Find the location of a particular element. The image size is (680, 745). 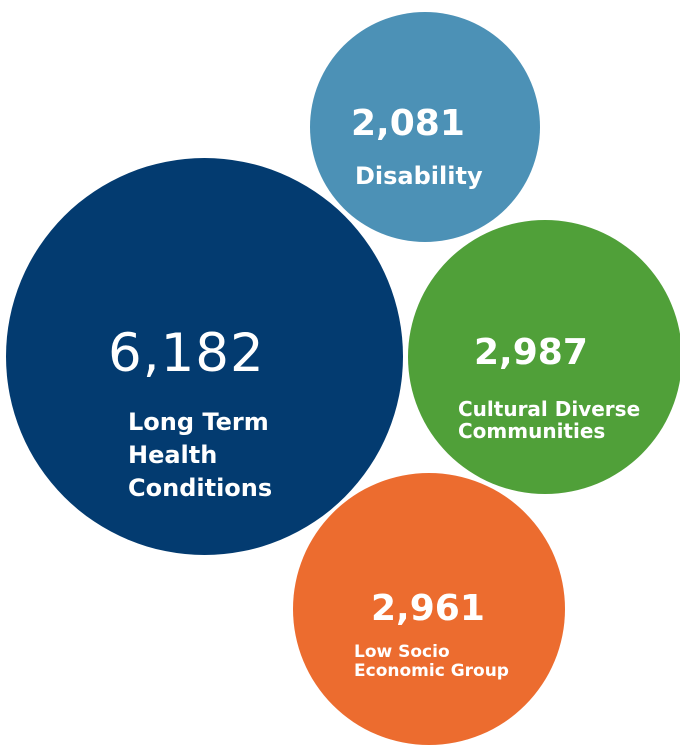

bubble-disability is located at coordinates (425, 127).